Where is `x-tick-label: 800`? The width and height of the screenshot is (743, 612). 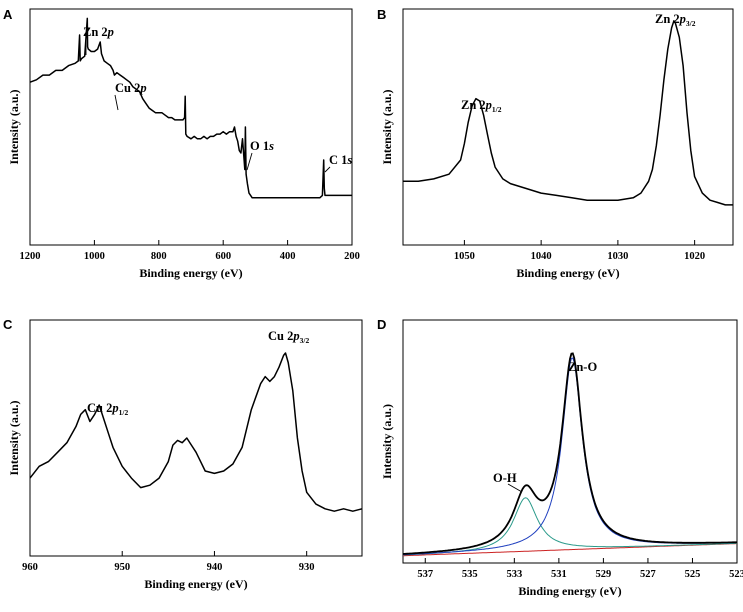 x-tick-label: 800 is located at coordinates (159, 256).